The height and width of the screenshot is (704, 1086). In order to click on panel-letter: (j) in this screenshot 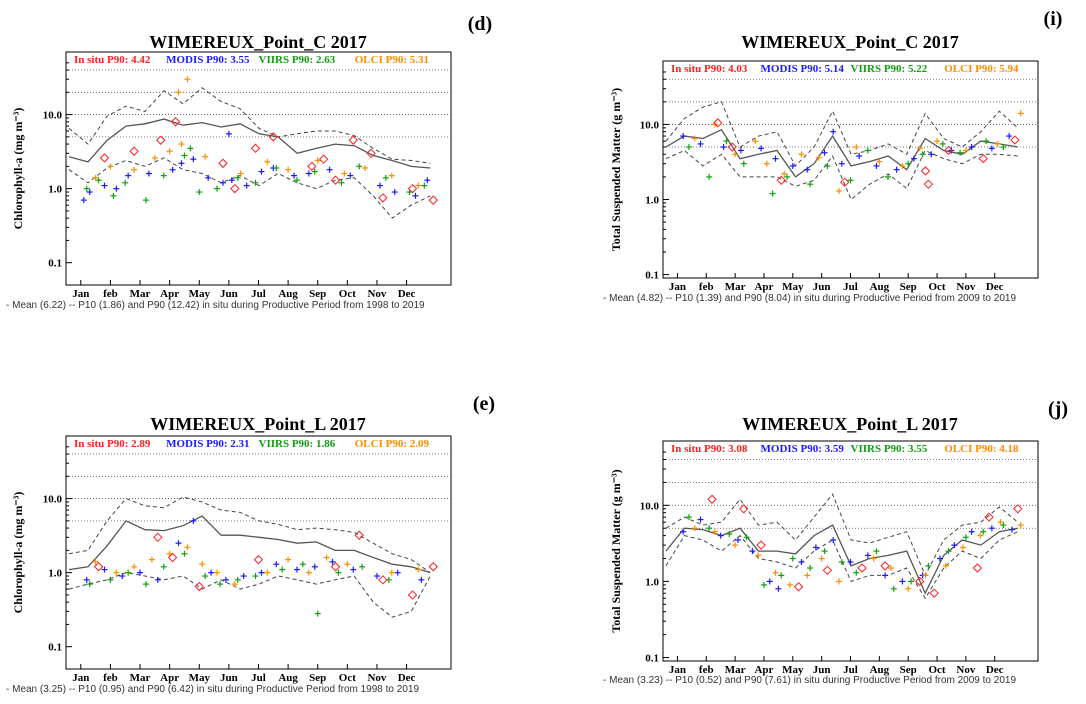, I will do `click(1058, 409)`.